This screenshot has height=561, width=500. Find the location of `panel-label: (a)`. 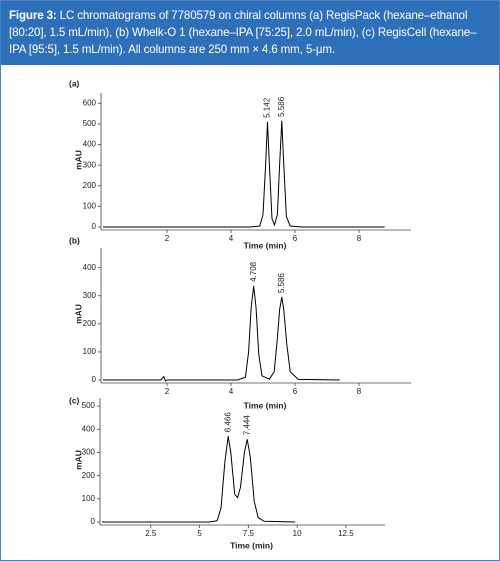

panel-label: (a) is located at coordinates (74, 83).